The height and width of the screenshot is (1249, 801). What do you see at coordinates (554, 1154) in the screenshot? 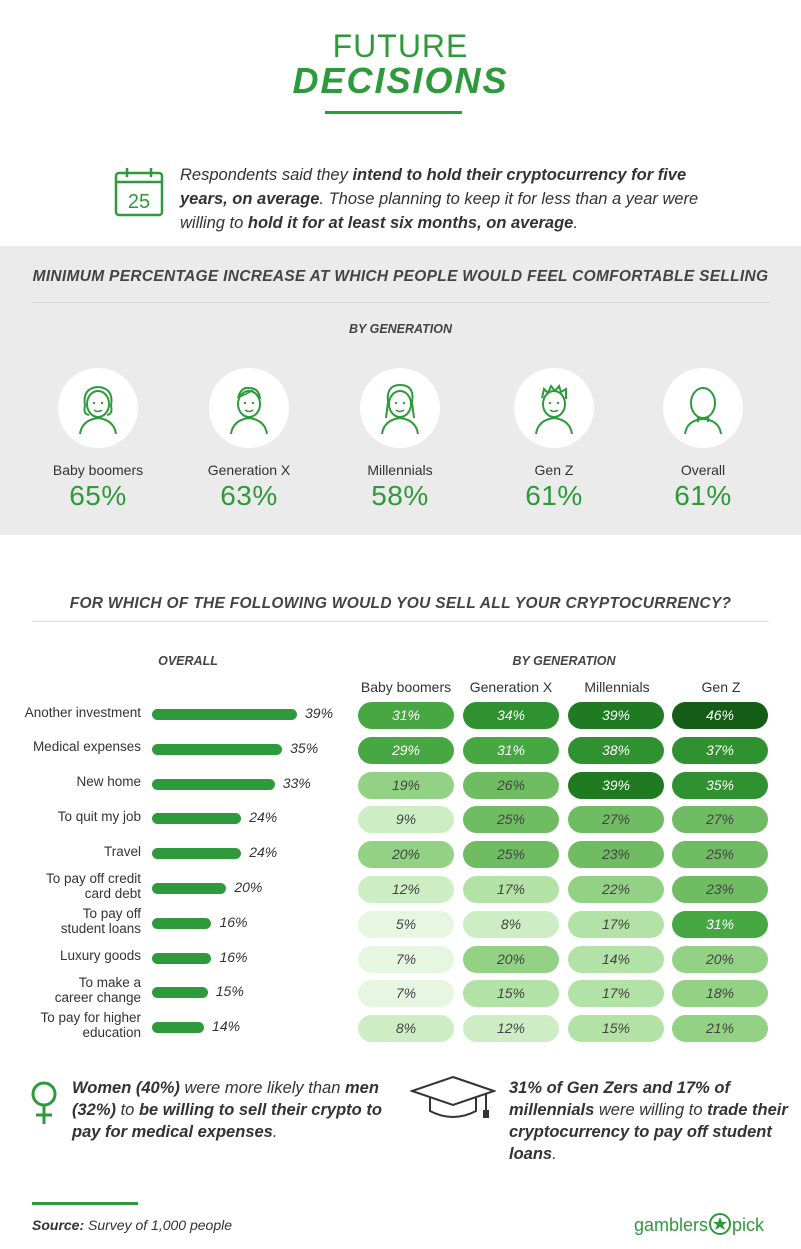
I see `note-right-part: .` at bounding box center [554, 1154].